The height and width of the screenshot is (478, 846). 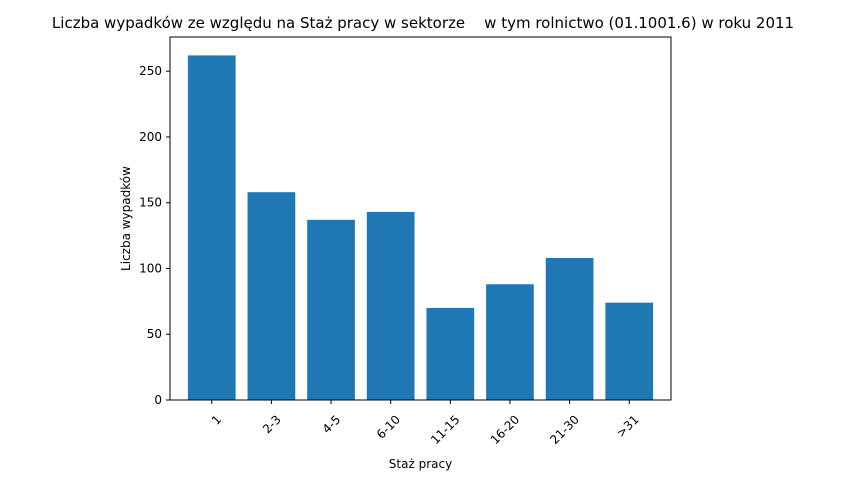 What do you see at coordinates (150, 137) in the screenshot?
I see `y-tick-label: 200` at bounding box center [150, 137].